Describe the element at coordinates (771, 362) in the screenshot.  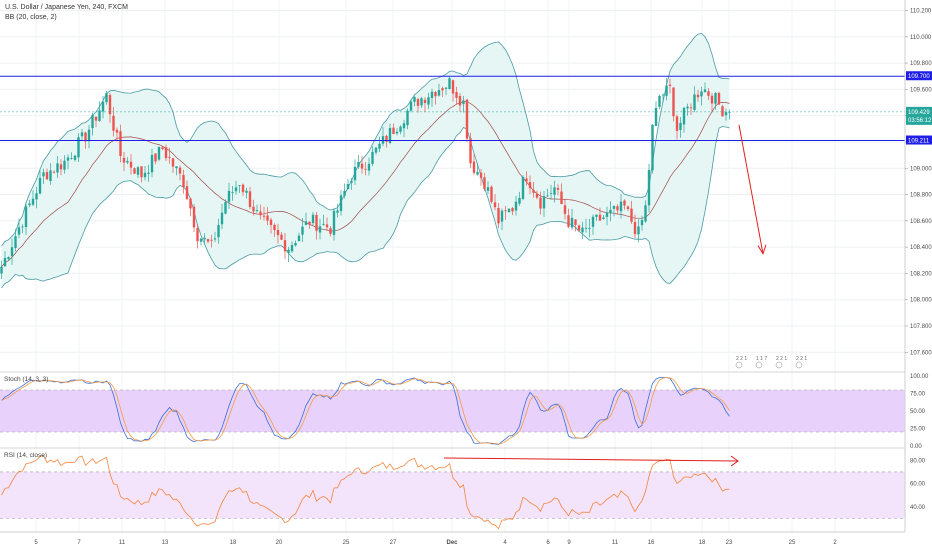
I see `economic-event-markers: 2 2 1 1 1 7 2 2 1 2 2 1` at that location.